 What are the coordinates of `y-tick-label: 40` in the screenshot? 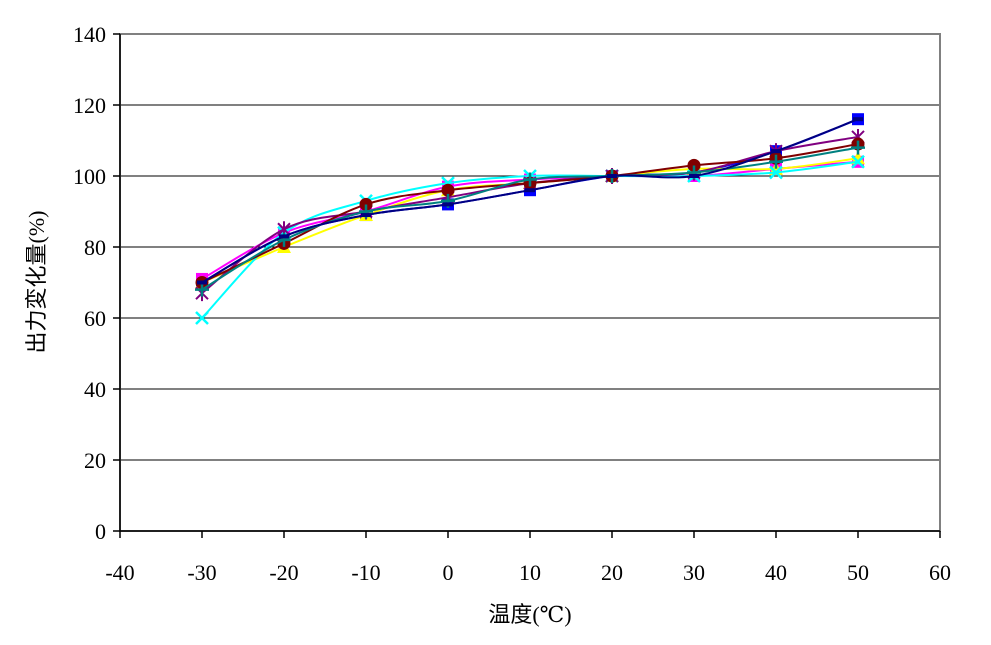 It's located at (95, 389).